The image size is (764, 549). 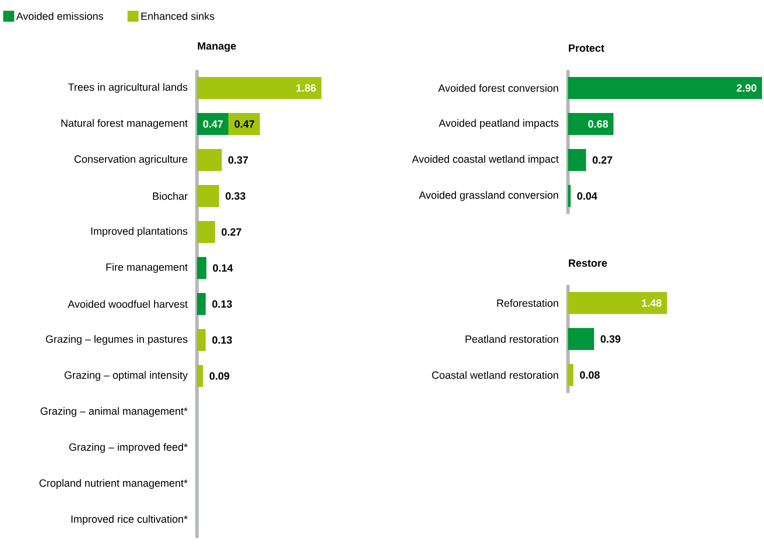 I want to click on data-label: 2.90, so click(x=746, y=88).